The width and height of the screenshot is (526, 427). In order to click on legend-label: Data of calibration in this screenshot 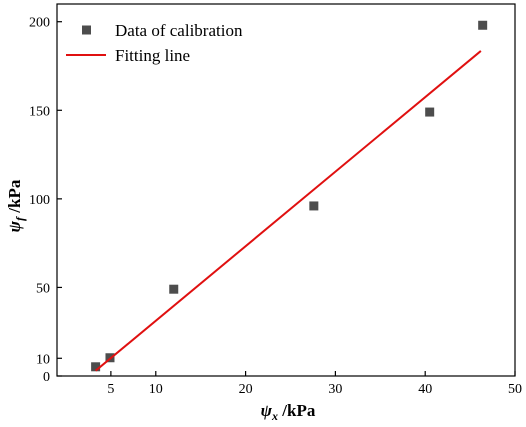, I will do `click(179, 30)`.